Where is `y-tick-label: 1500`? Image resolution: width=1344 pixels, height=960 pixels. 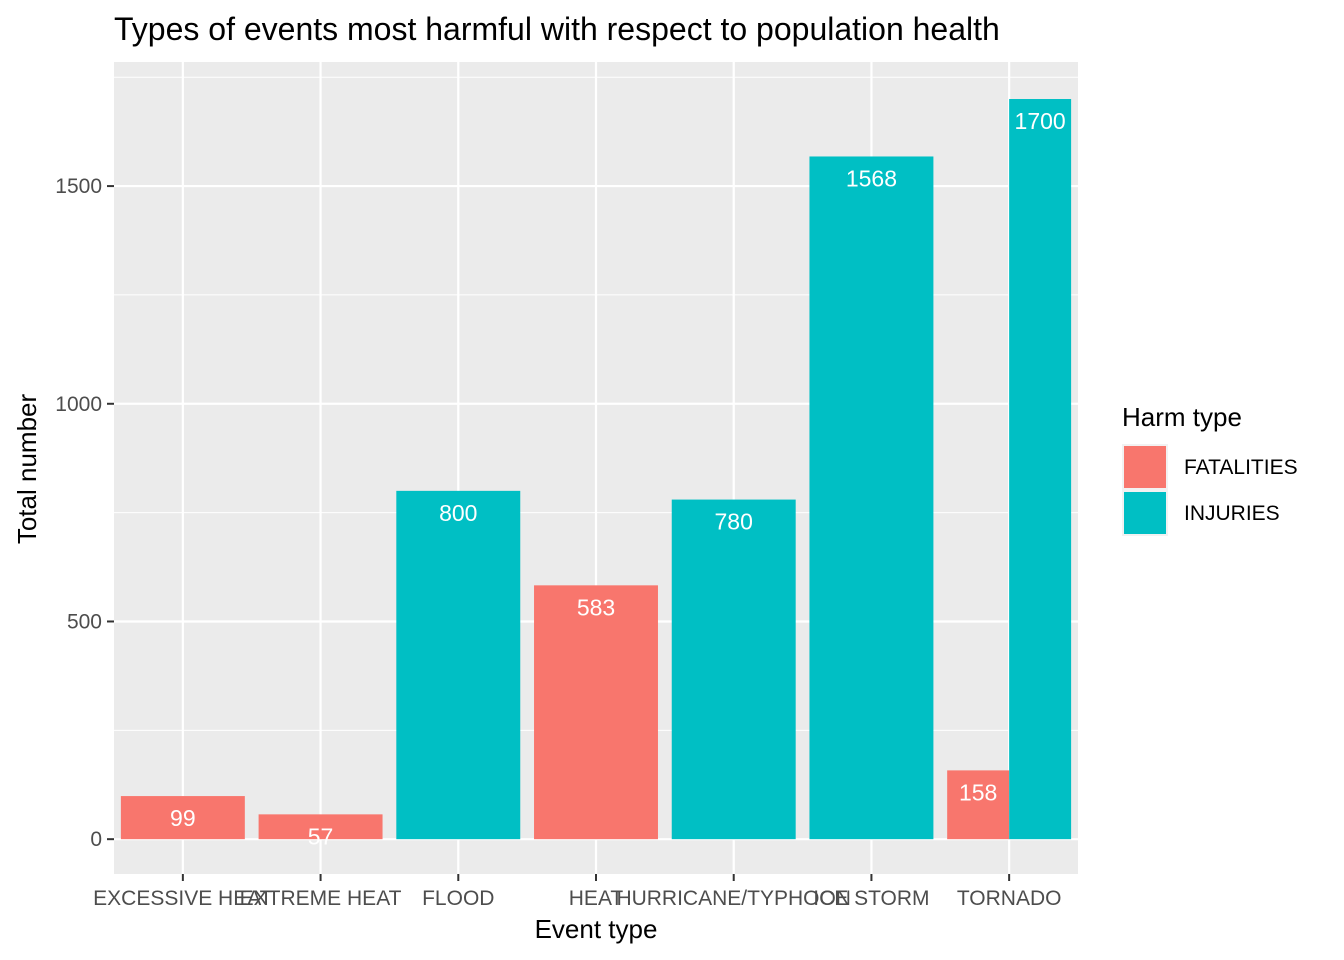
y-tick-label: 1500 is located at coordinates (78, 186).